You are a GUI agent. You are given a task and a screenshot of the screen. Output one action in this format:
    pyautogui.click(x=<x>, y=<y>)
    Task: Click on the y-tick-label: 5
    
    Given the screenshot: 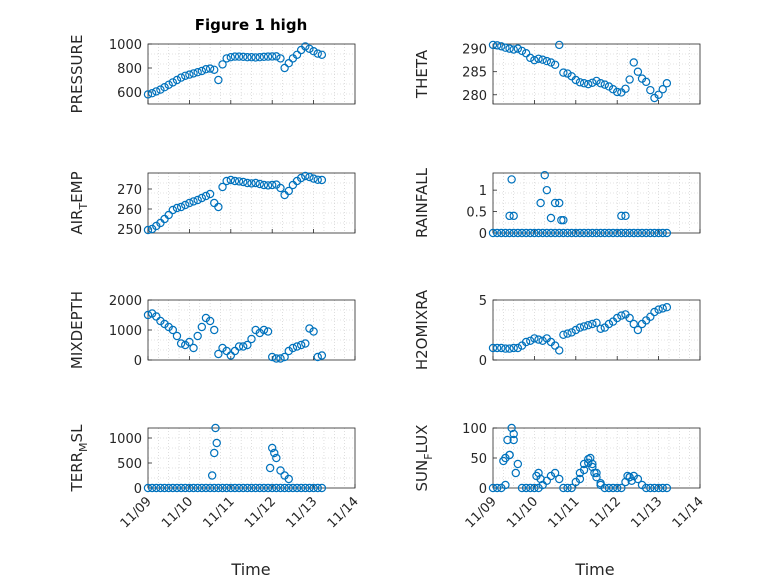 What is the action you would take?
    pyautogui.click(x=483, y=301)
    